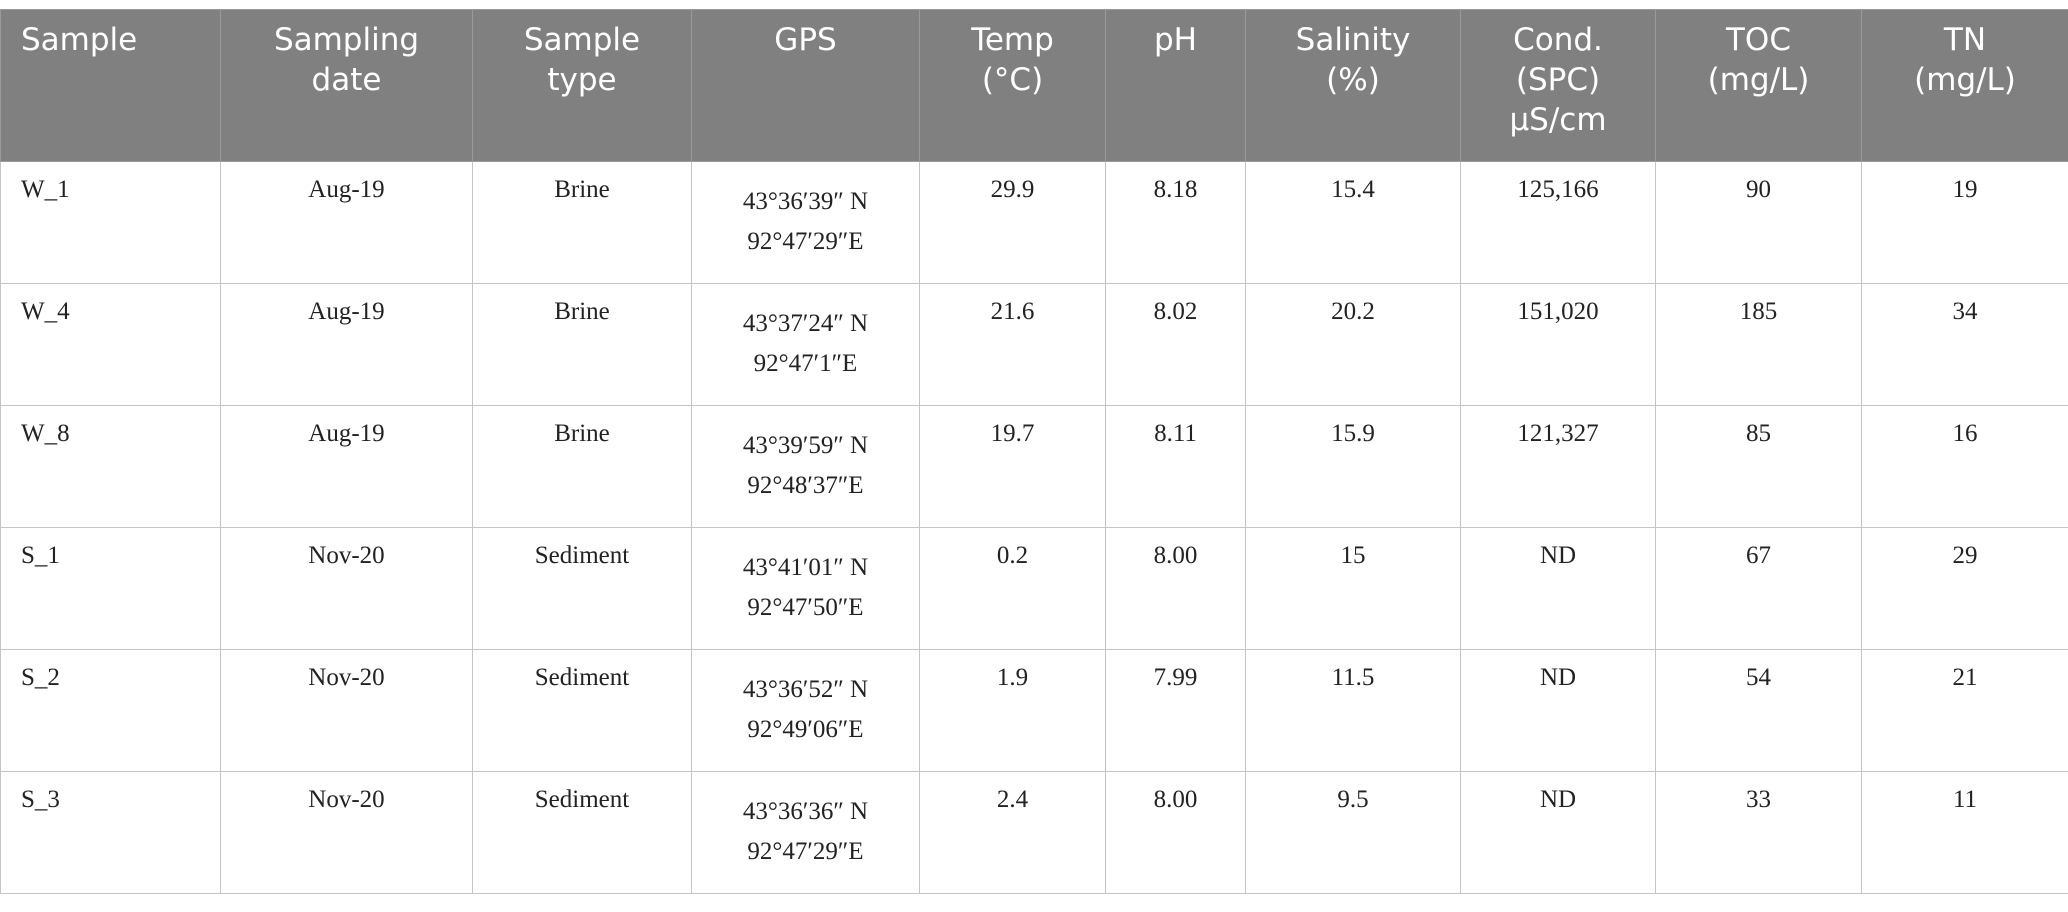 Image resolution: width=2068 pixels, height=912 pixels. What do you see at coordinates (805, 363) in the screenshot?
I see `cell-line: 92°47′1″E` at bounding box center [805, 363].